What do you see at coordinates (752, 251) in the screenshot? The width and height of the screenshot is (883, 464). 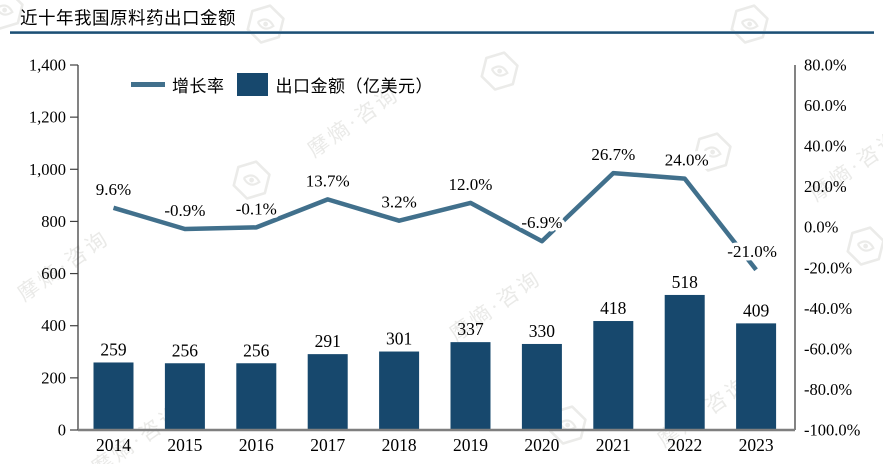 I see `growth-point-label: -21.0%` at bounding box center [752, 251].